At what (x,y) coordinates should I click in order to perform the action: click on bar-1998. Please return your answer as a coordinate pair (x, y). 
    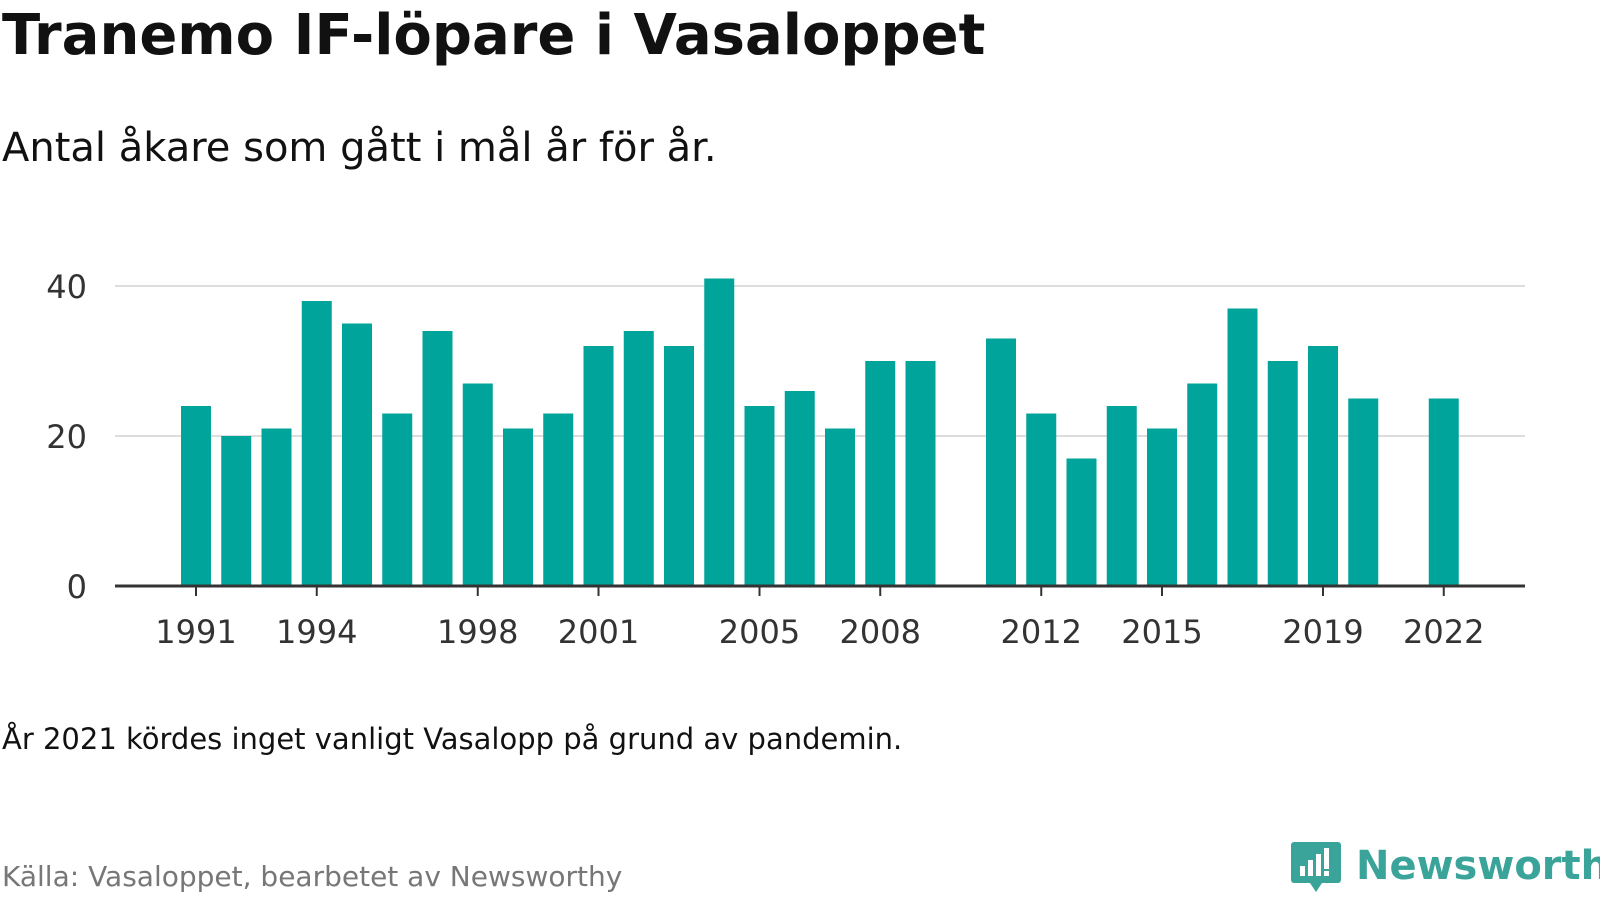
    Looking at the image, I should click on (477, 484).